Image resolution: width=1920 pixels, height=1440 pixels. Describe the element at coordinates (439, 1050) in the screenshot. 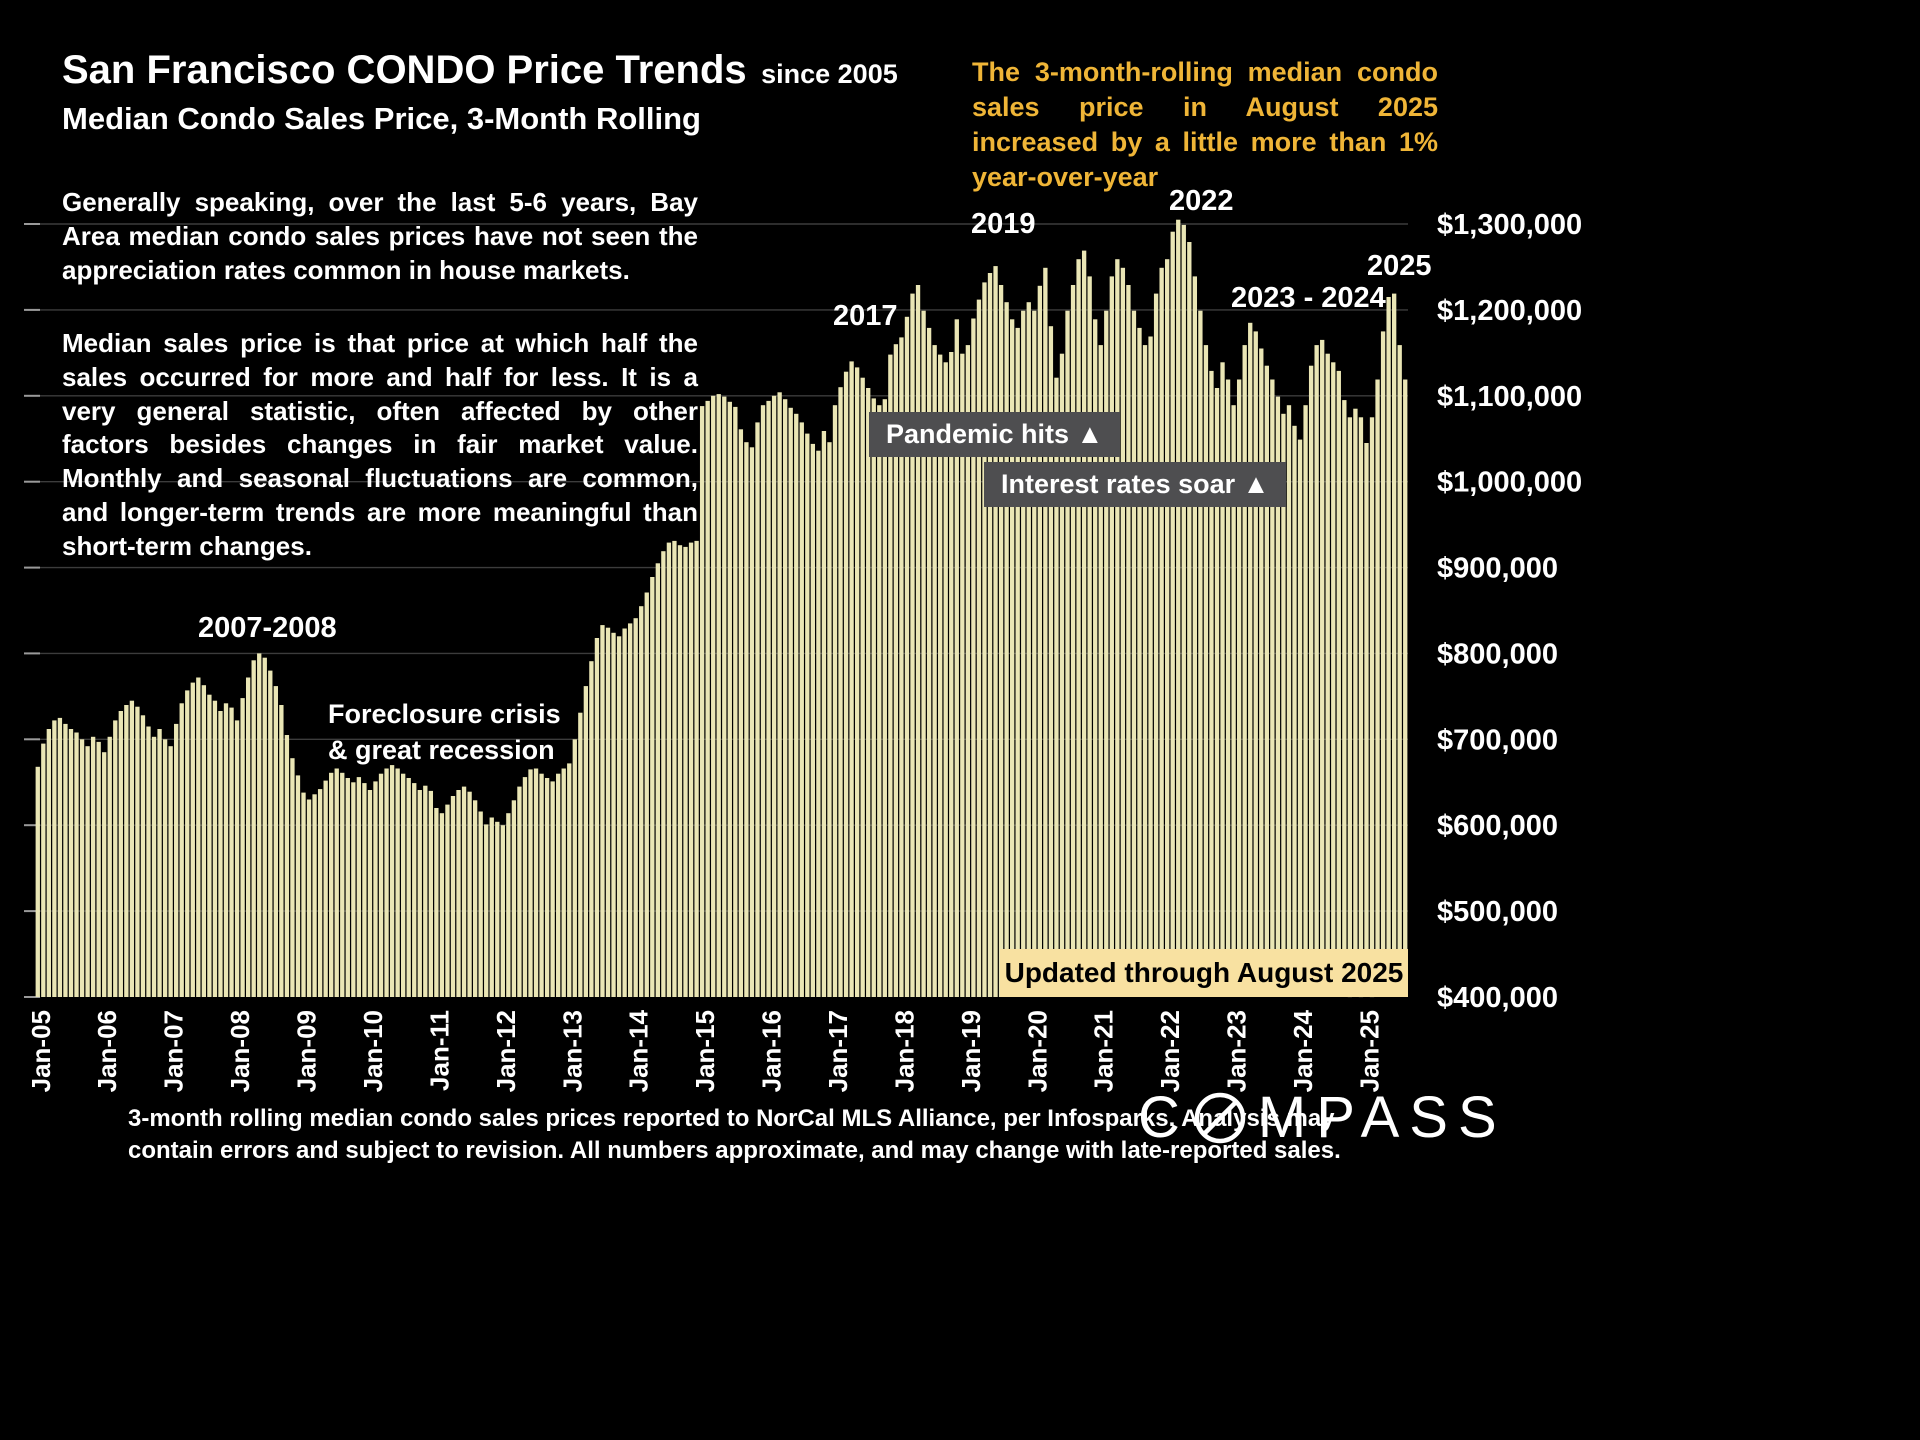

I see `svg-text: Jan-11` at that location.